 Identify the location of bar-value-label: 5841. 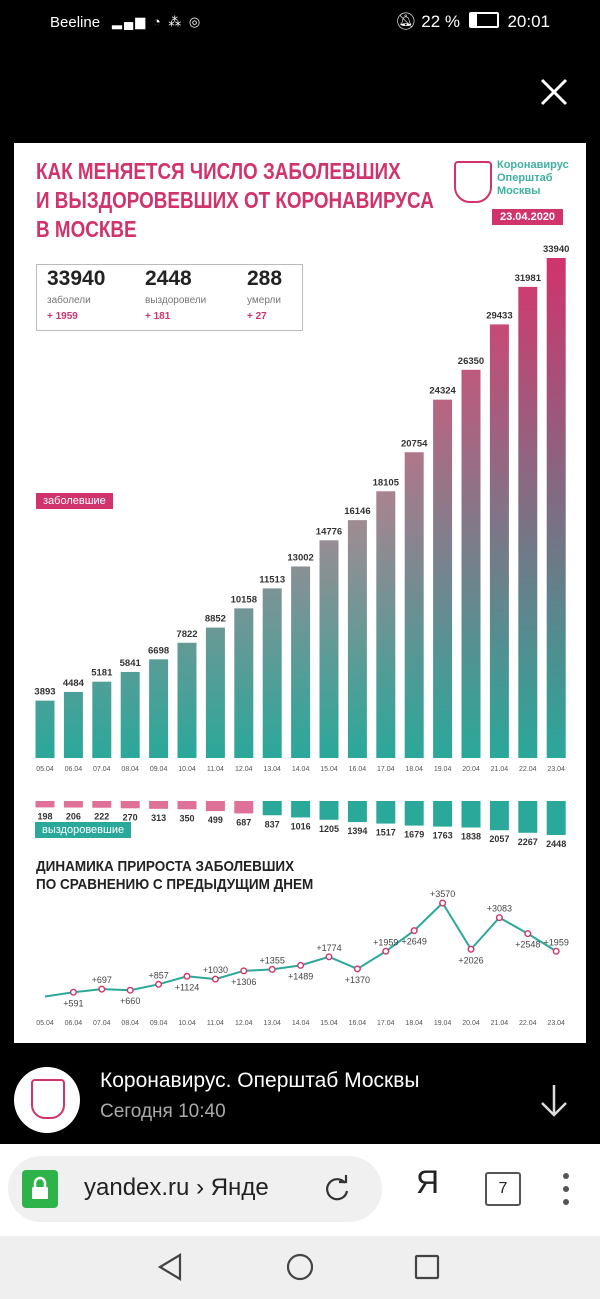
(131, 663).